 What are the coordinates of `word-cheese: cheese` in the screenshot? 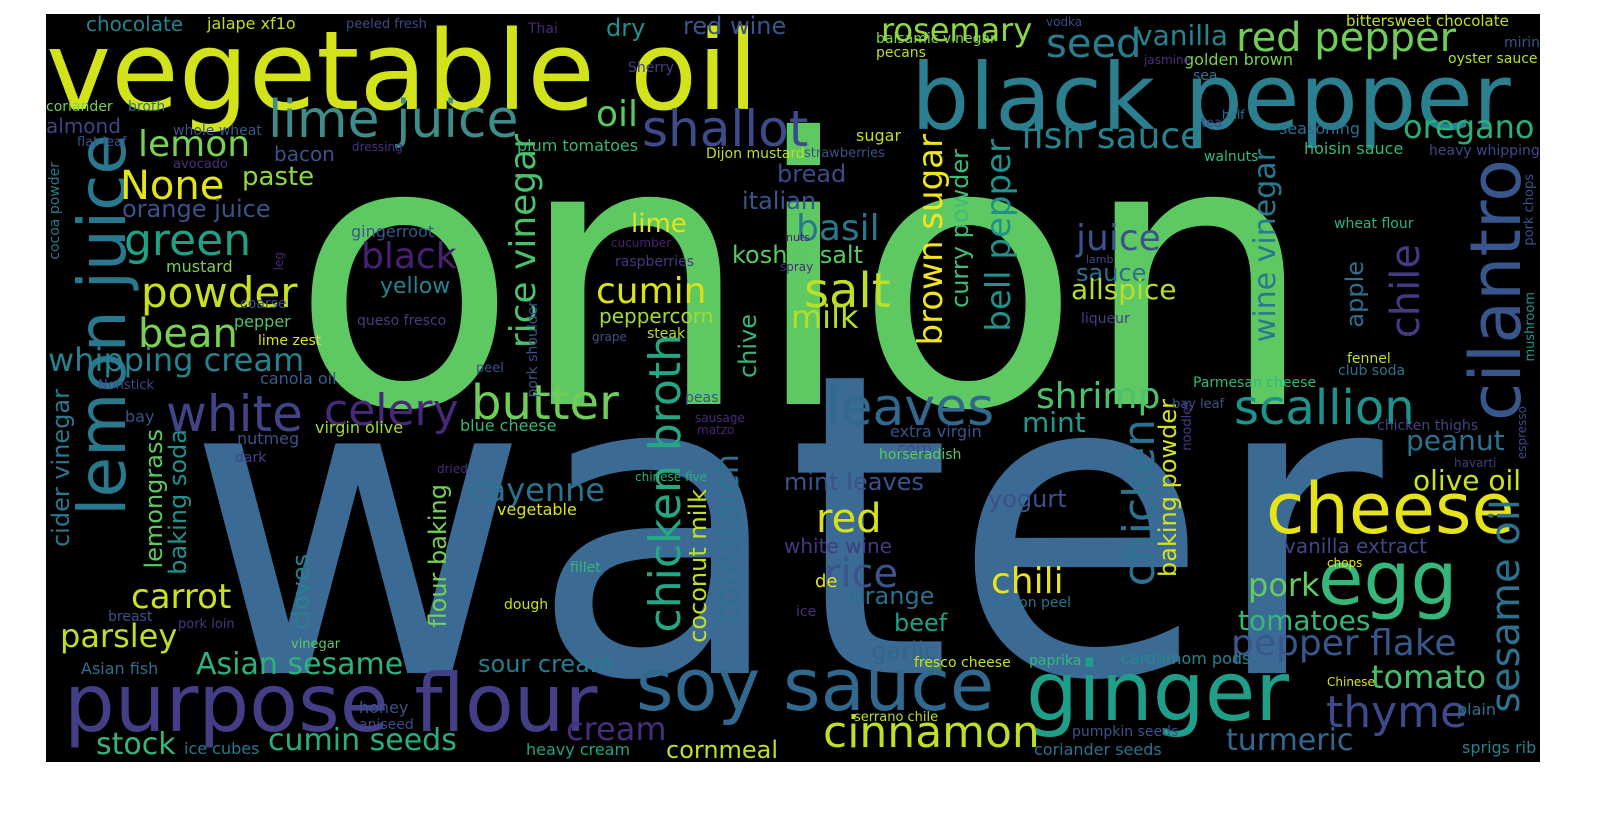 It's located at (1390, 509).